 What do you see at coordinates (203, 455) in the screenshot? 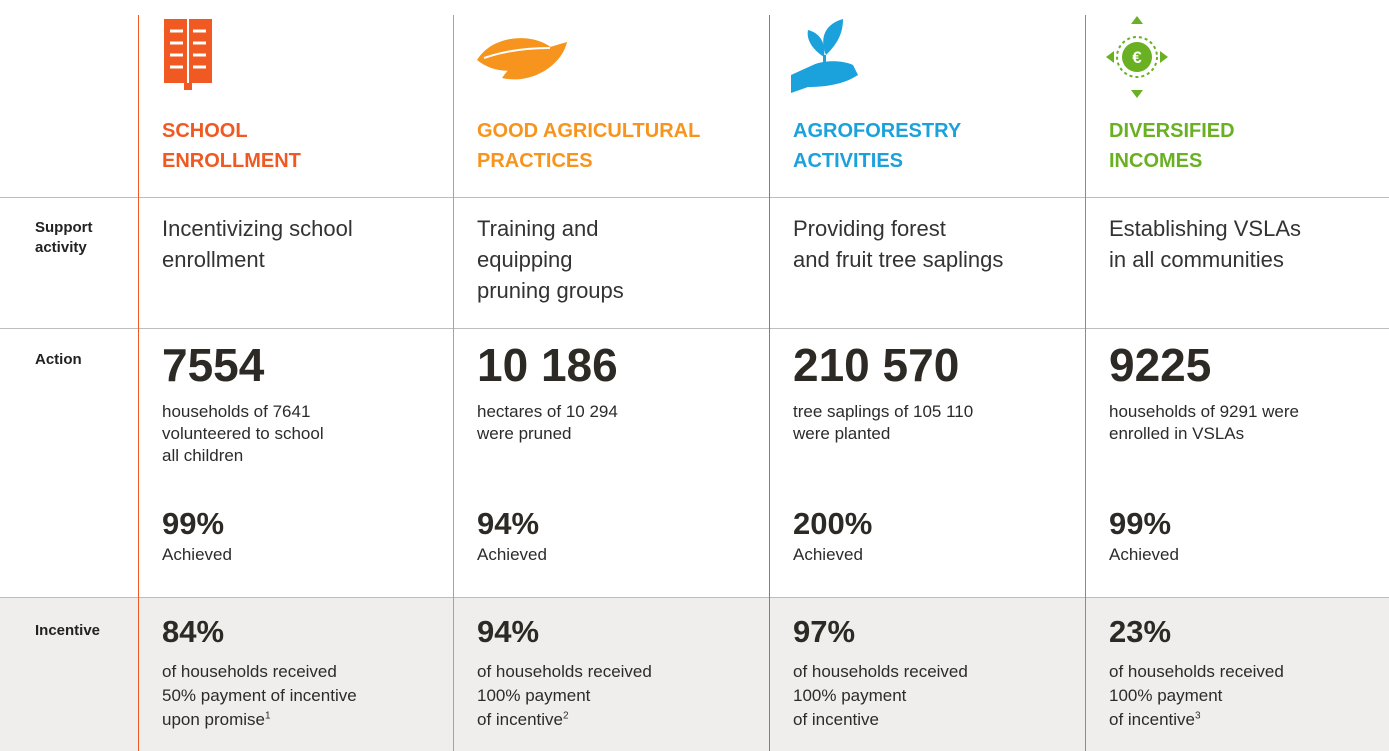
I see `action-text: all children` at bounding box center [203, 455].